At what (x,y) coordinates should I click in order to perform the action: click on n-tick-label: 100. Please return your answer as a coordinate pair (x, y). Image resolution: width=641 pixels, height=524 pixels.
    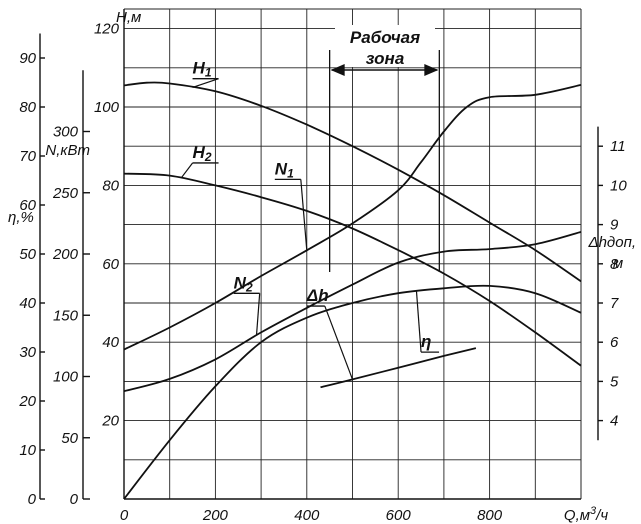
    Looking at the image, I should click on (66, 377).